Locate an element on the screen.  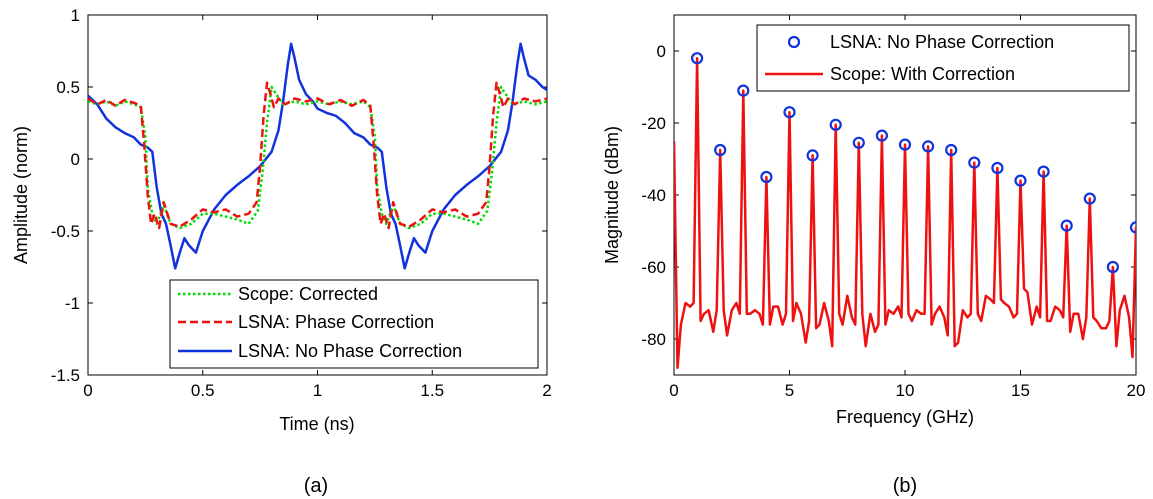
y-axis-label-b: Magnitude (dBm) is located at coordinates (612, 195).